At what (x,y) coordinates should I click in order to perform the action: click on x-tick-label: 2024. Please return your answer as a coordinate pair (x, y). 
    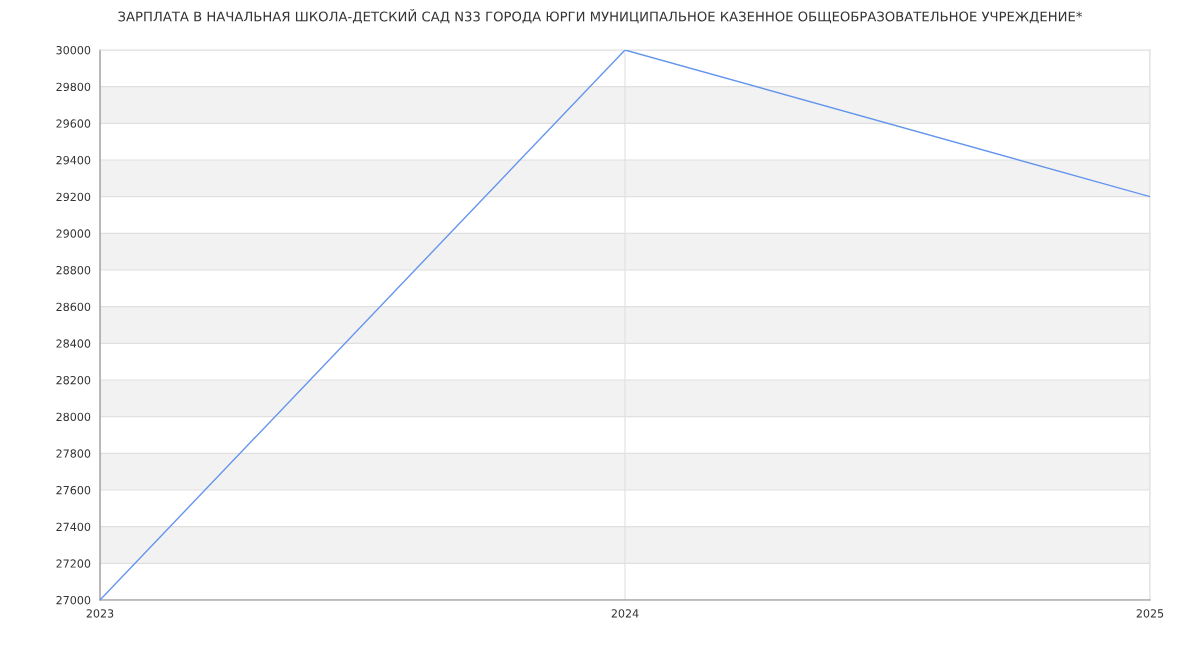
    Looking at the image, I should click on (625, 613).